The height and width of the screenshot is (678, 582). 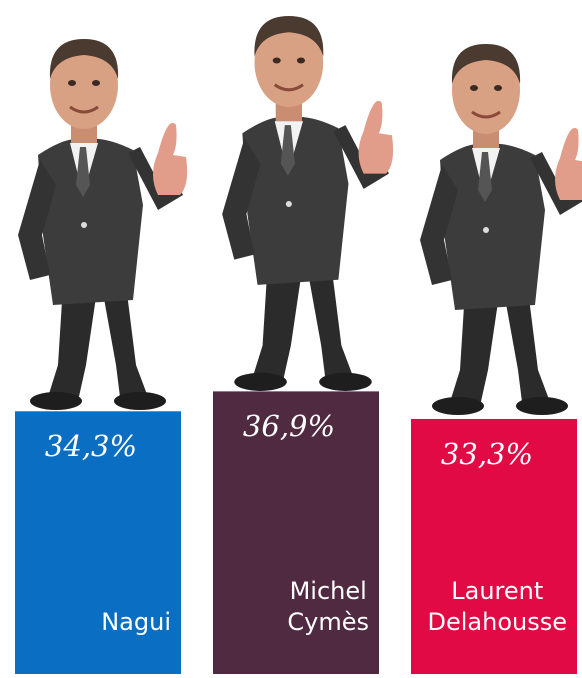 I want to click on value-label: 33,3%, so click(x=487, y=453).